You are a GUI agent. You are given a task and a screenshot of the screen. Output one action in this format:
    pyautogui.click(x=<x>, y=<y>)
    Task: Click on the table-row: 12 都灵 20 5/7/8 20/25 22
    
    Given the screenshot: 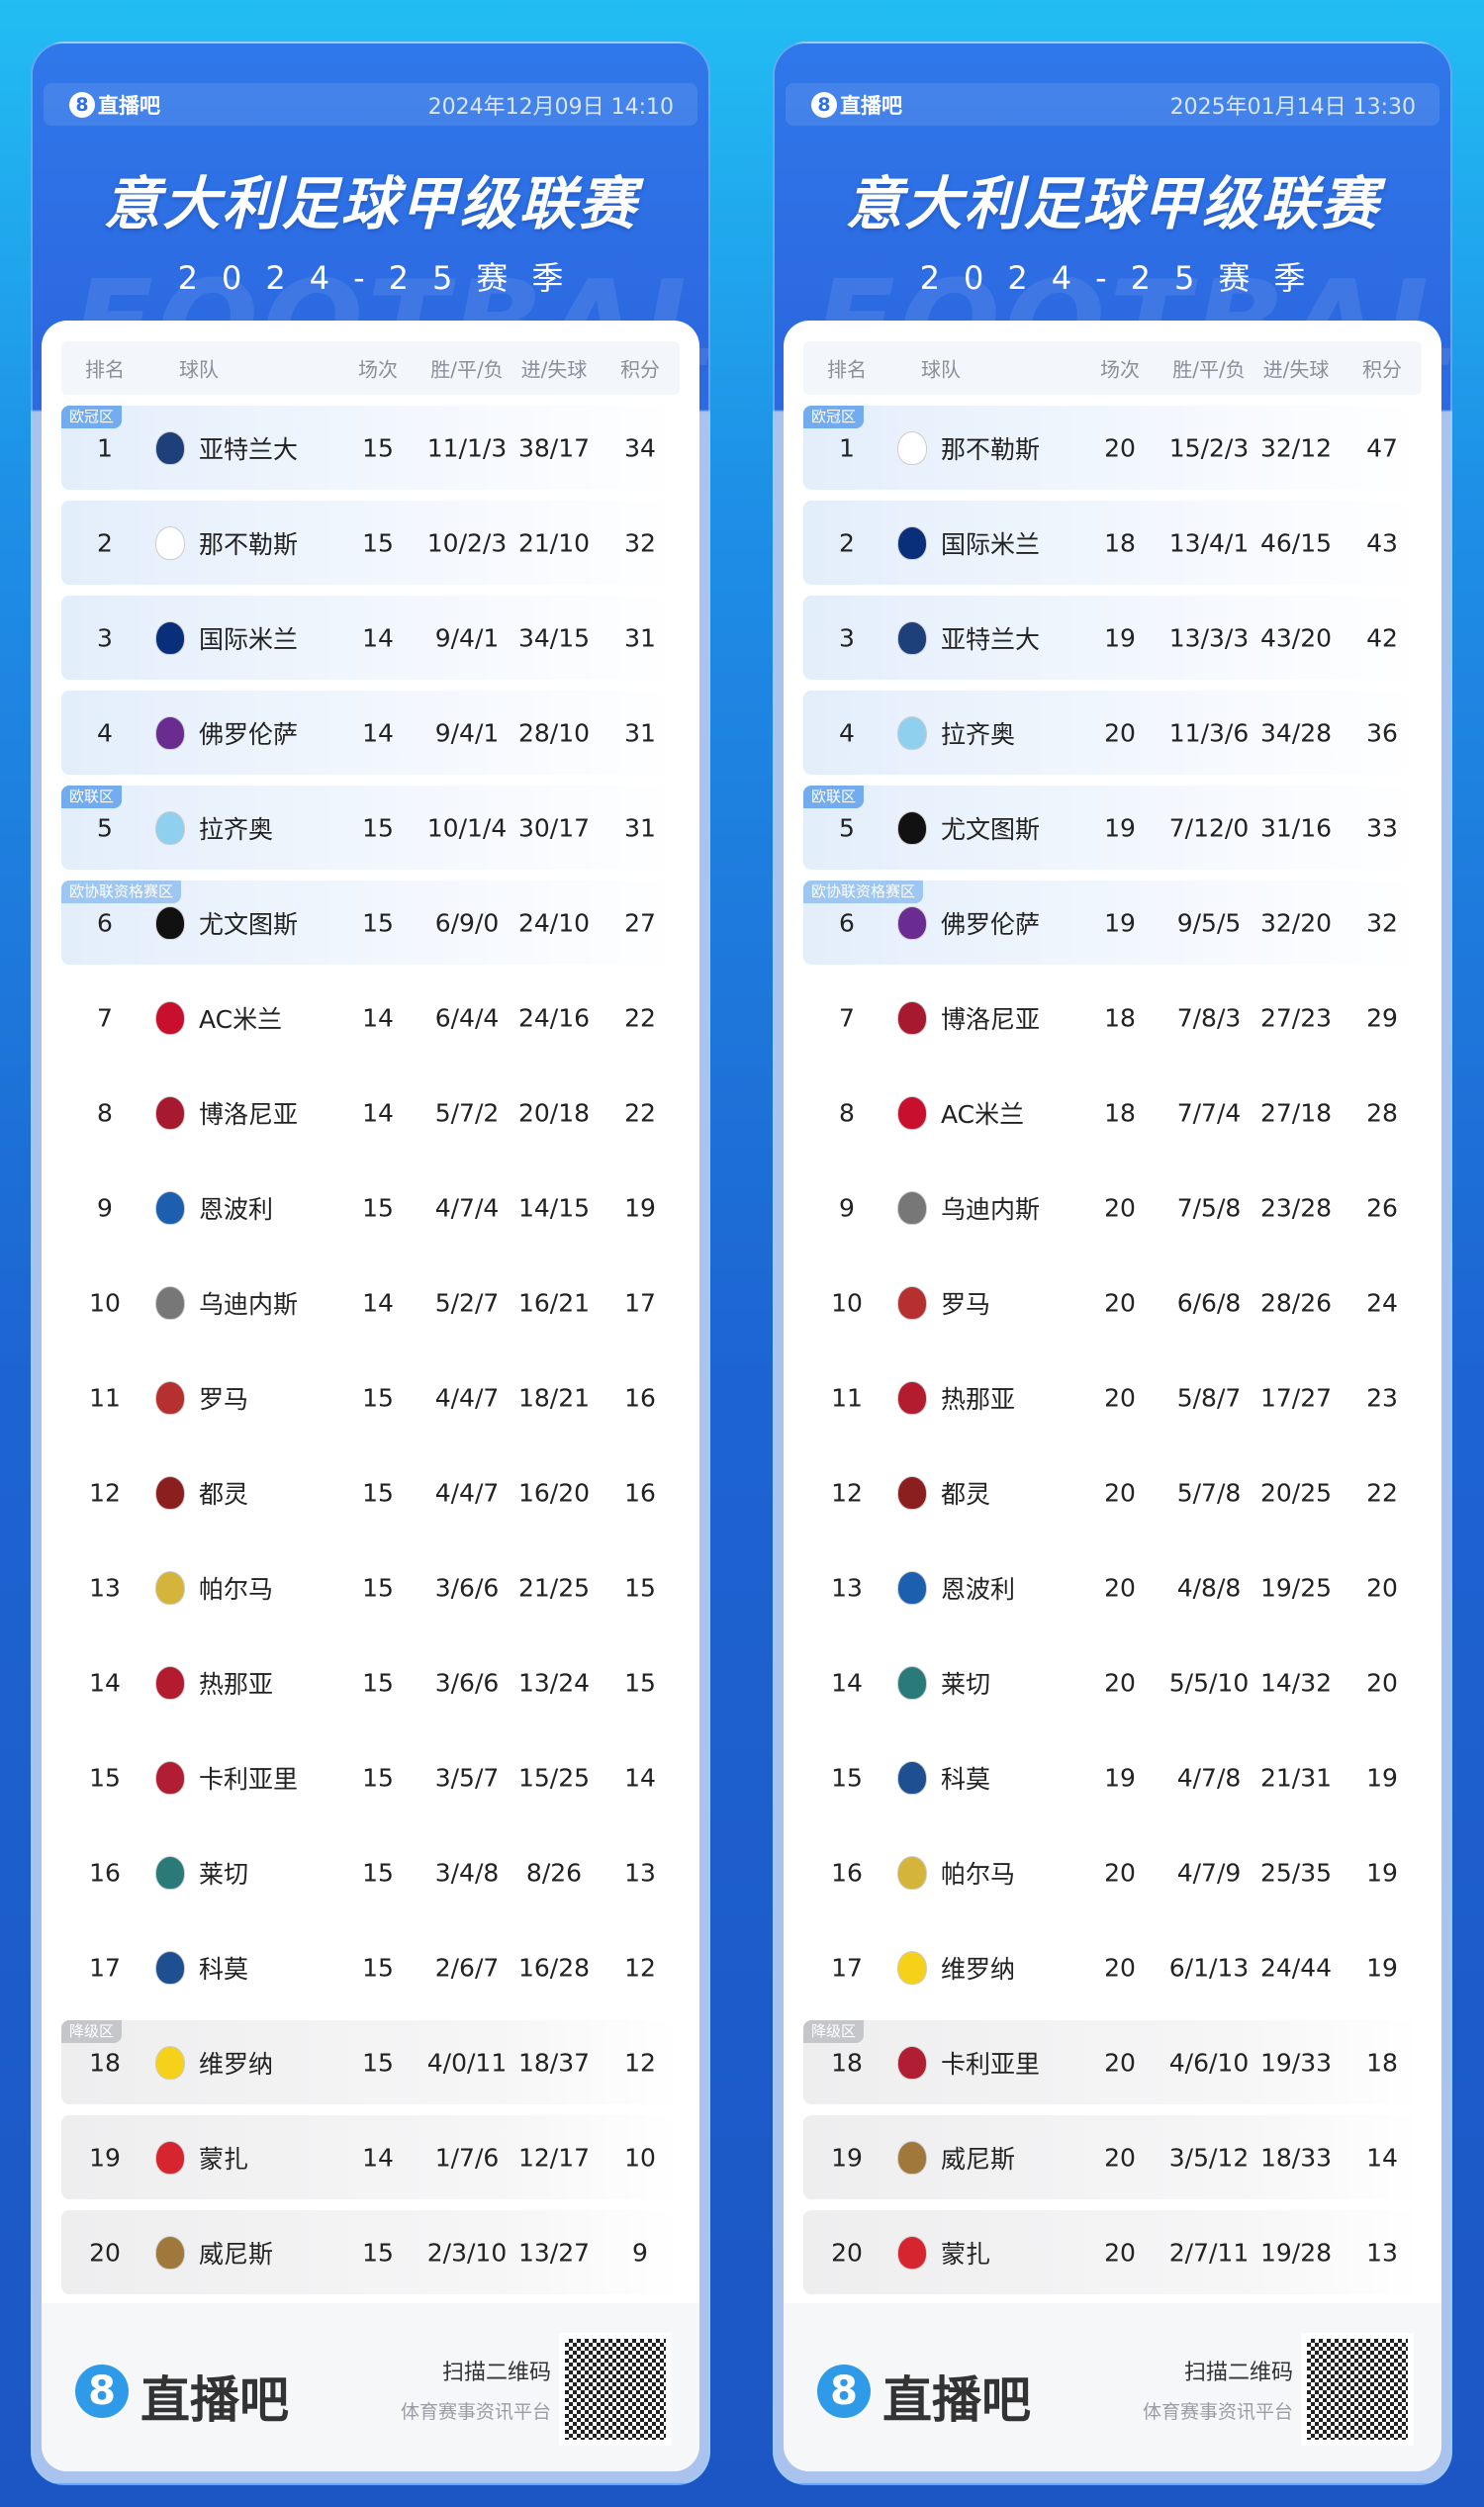 What is the action you would take?
    pyautogui.click(x=1112, y=1492)
    